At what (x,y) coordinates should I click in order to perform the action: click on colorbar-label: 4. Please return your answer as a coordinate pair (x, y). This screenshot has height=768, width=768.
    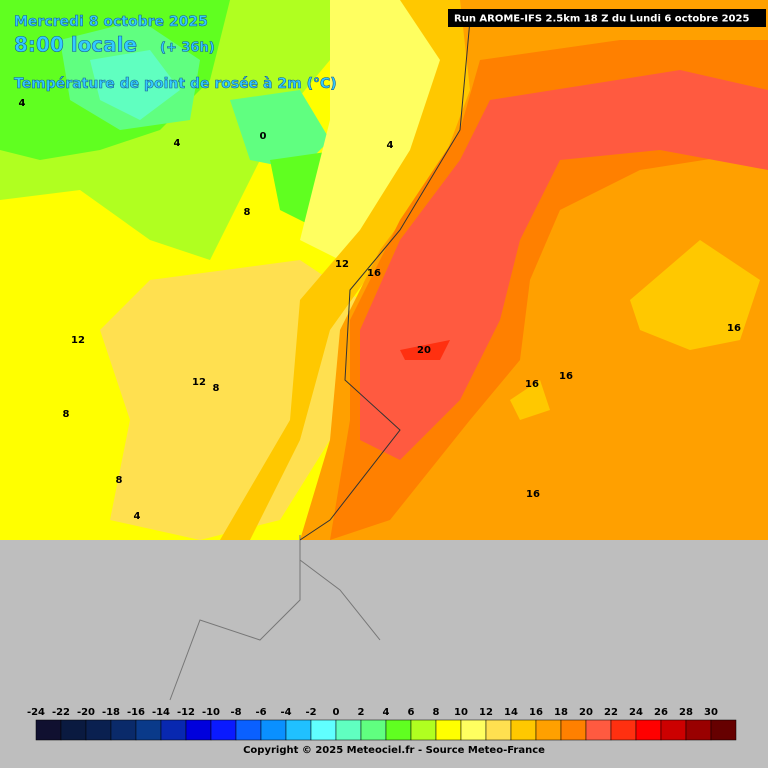
    Looking at the image, I should click on (386, 712).